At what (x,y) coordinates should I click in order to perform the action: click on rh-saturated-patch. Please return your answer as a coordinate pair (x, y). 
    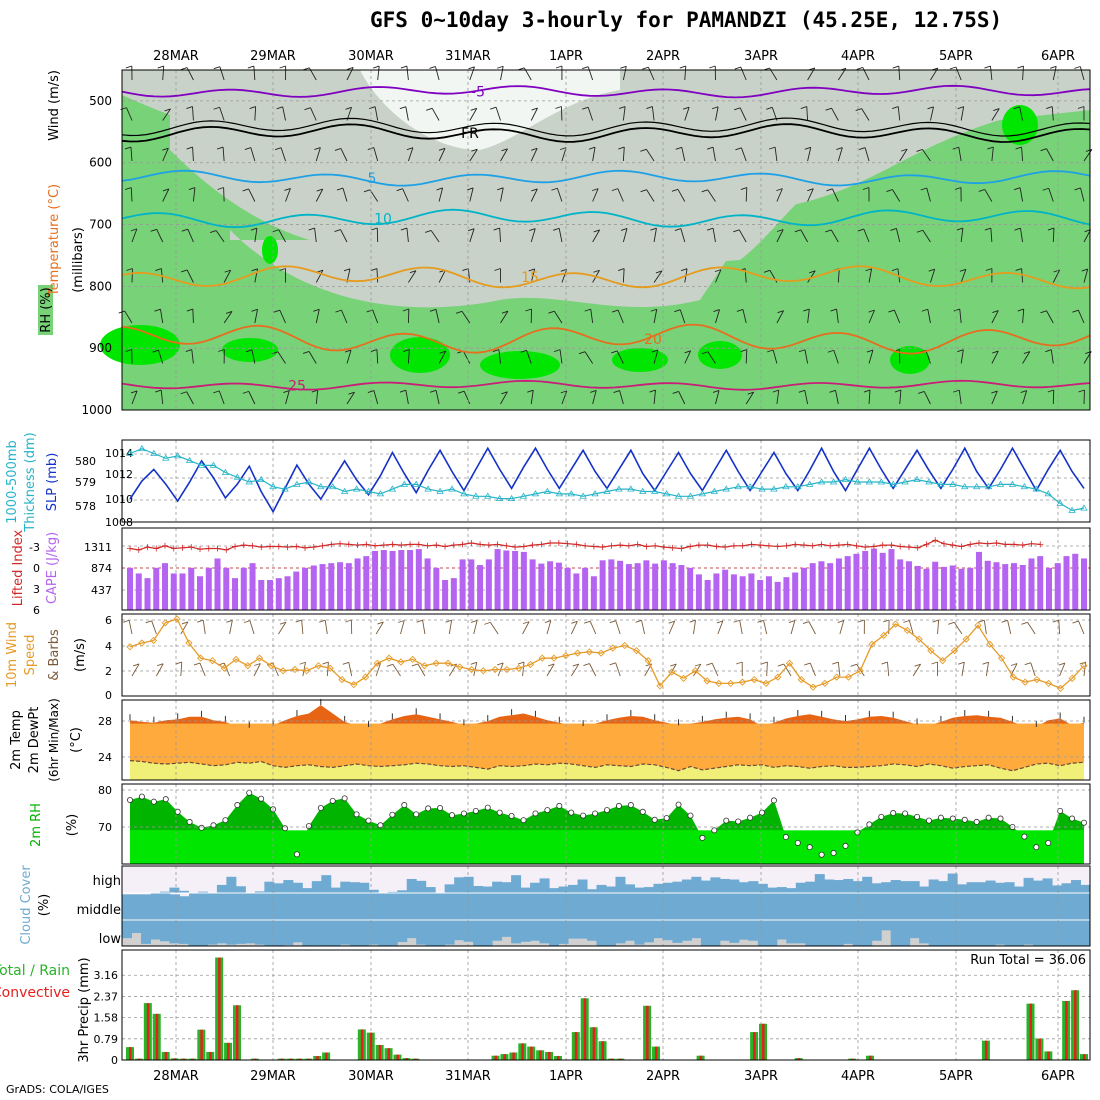
    Looking at the image, I should click on (910, 360).